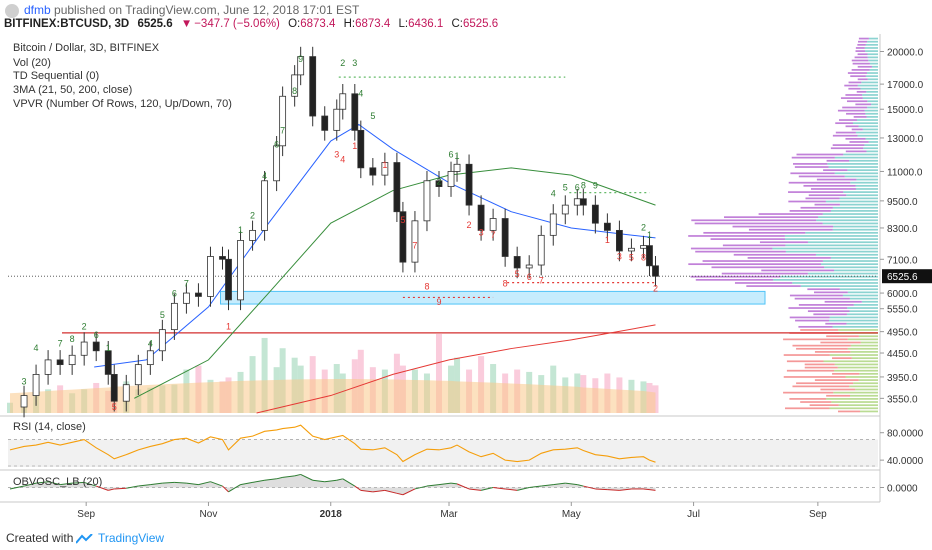  What do you see at coordinates (174, 293) in the screenshot?
I see `td-count-label: 6` at bounding box center [174, 293].